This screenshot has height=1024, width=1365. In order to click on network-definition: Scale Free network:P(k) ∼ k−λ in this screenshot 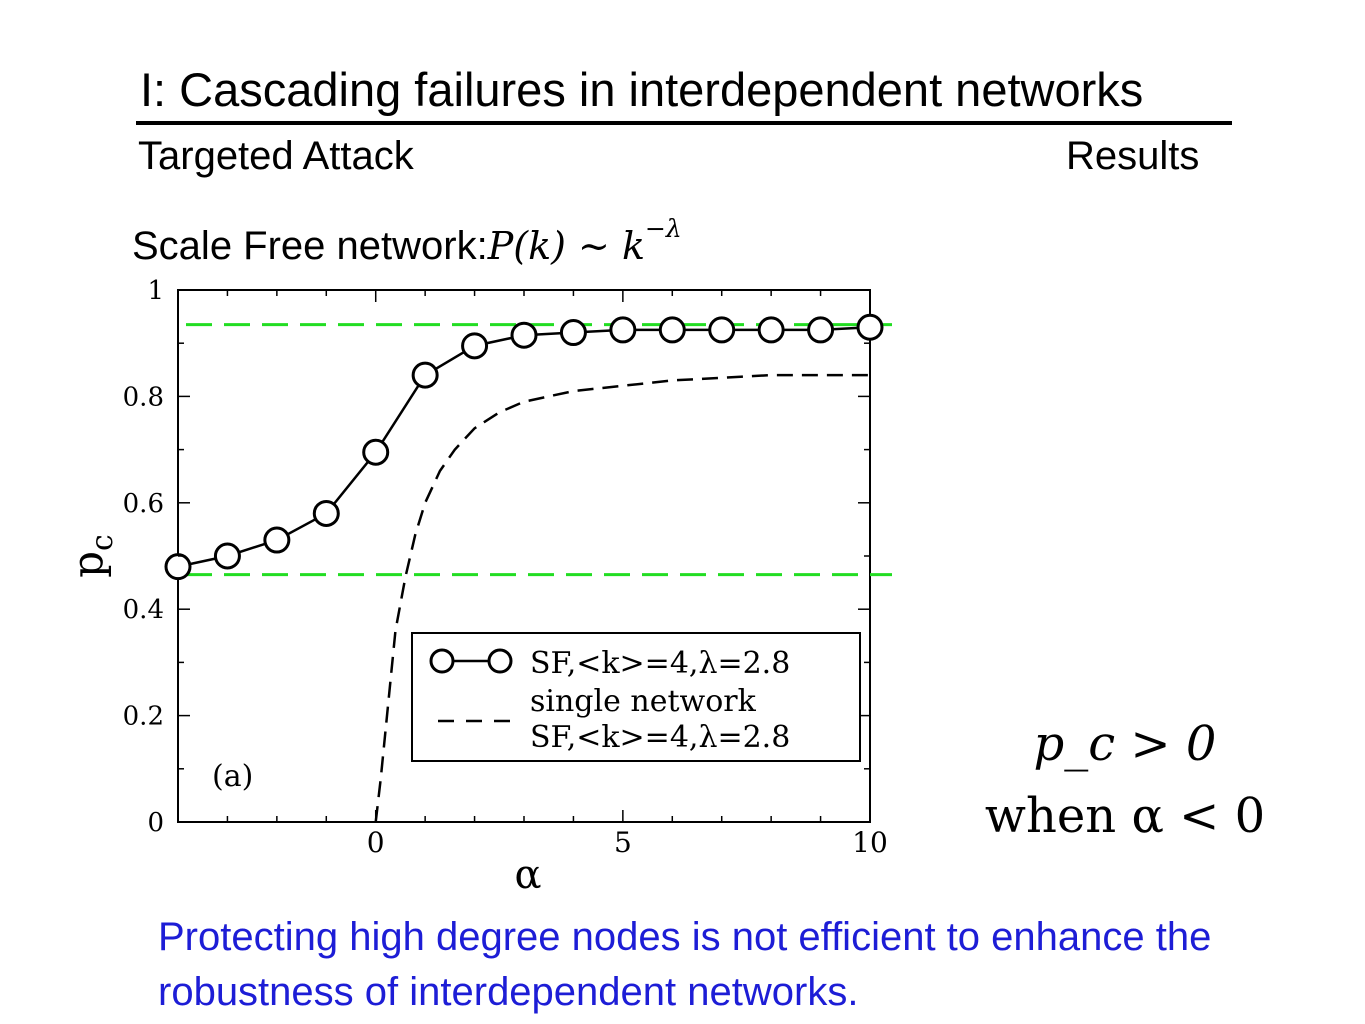, I will do `click(407, 241)`.